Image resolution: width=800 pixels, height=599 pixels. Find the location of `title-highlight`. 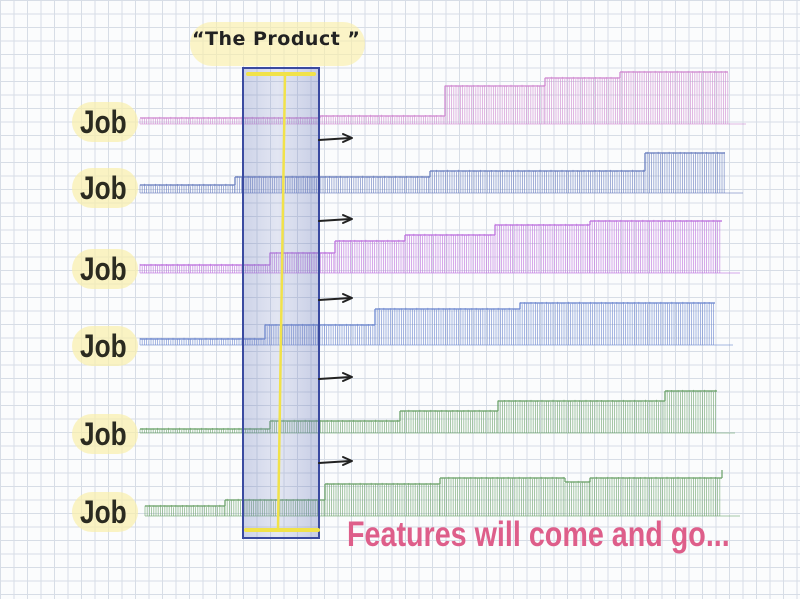

title-highlight is located at coordinates (277, 44).